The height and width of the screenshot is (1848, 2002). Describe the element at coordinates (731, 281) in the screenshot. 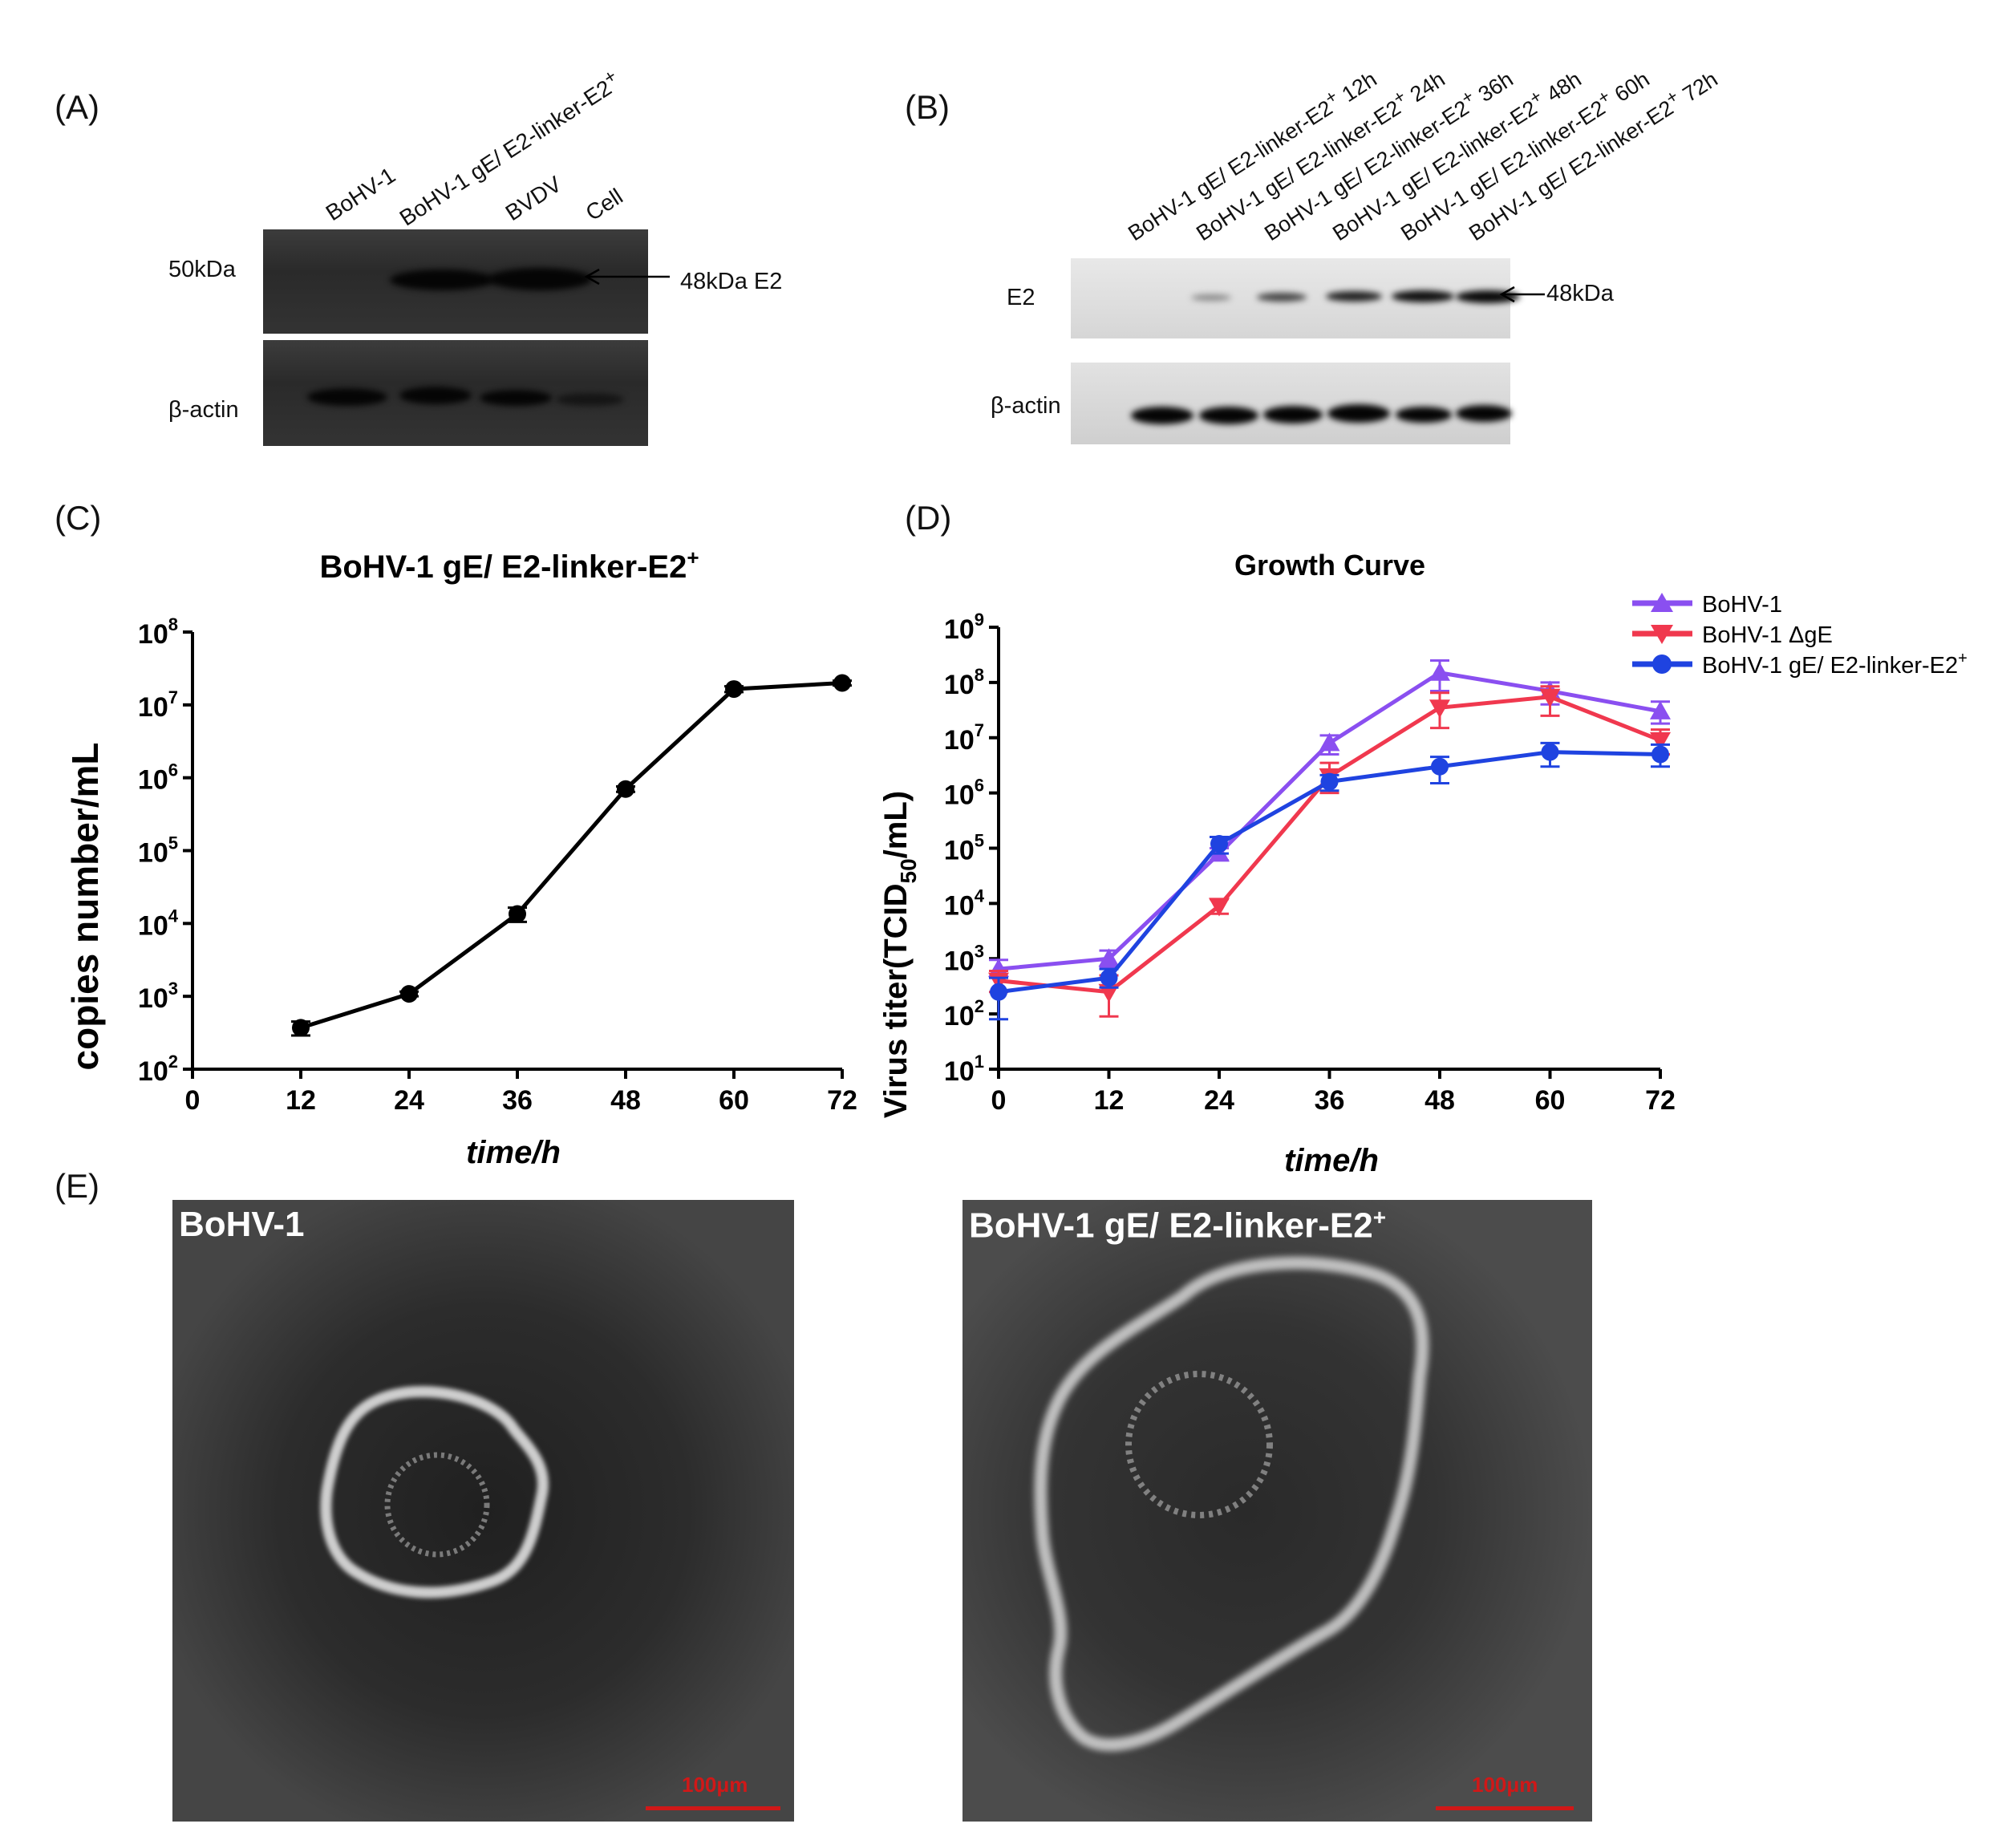

I see `blot-a-arrow-label: 48kDa E2` at that location.